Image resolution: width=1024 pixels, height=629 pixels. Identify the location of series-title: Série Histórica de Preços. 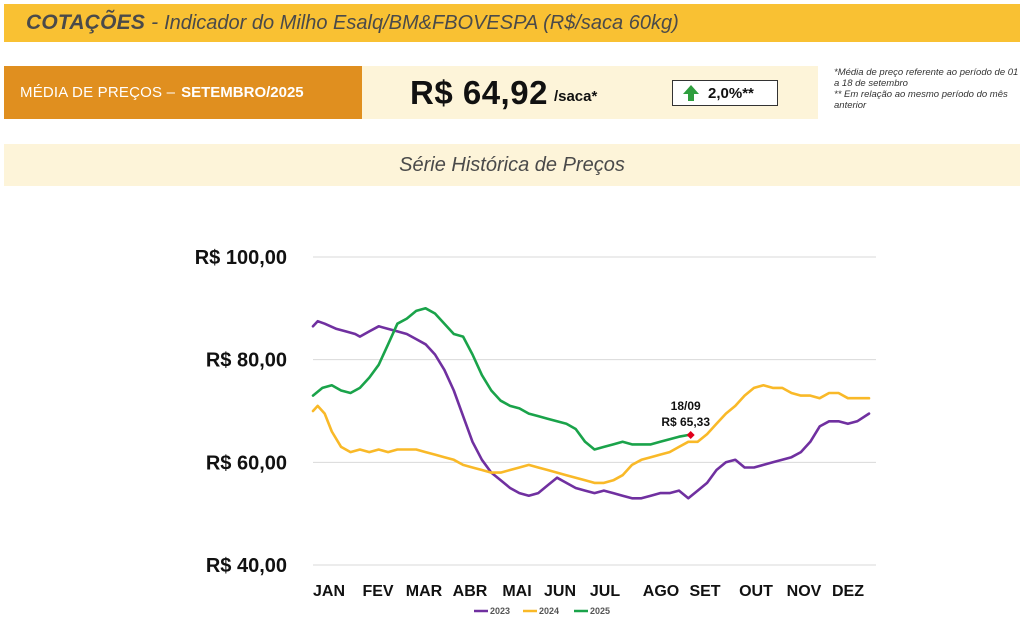
(512, 164).